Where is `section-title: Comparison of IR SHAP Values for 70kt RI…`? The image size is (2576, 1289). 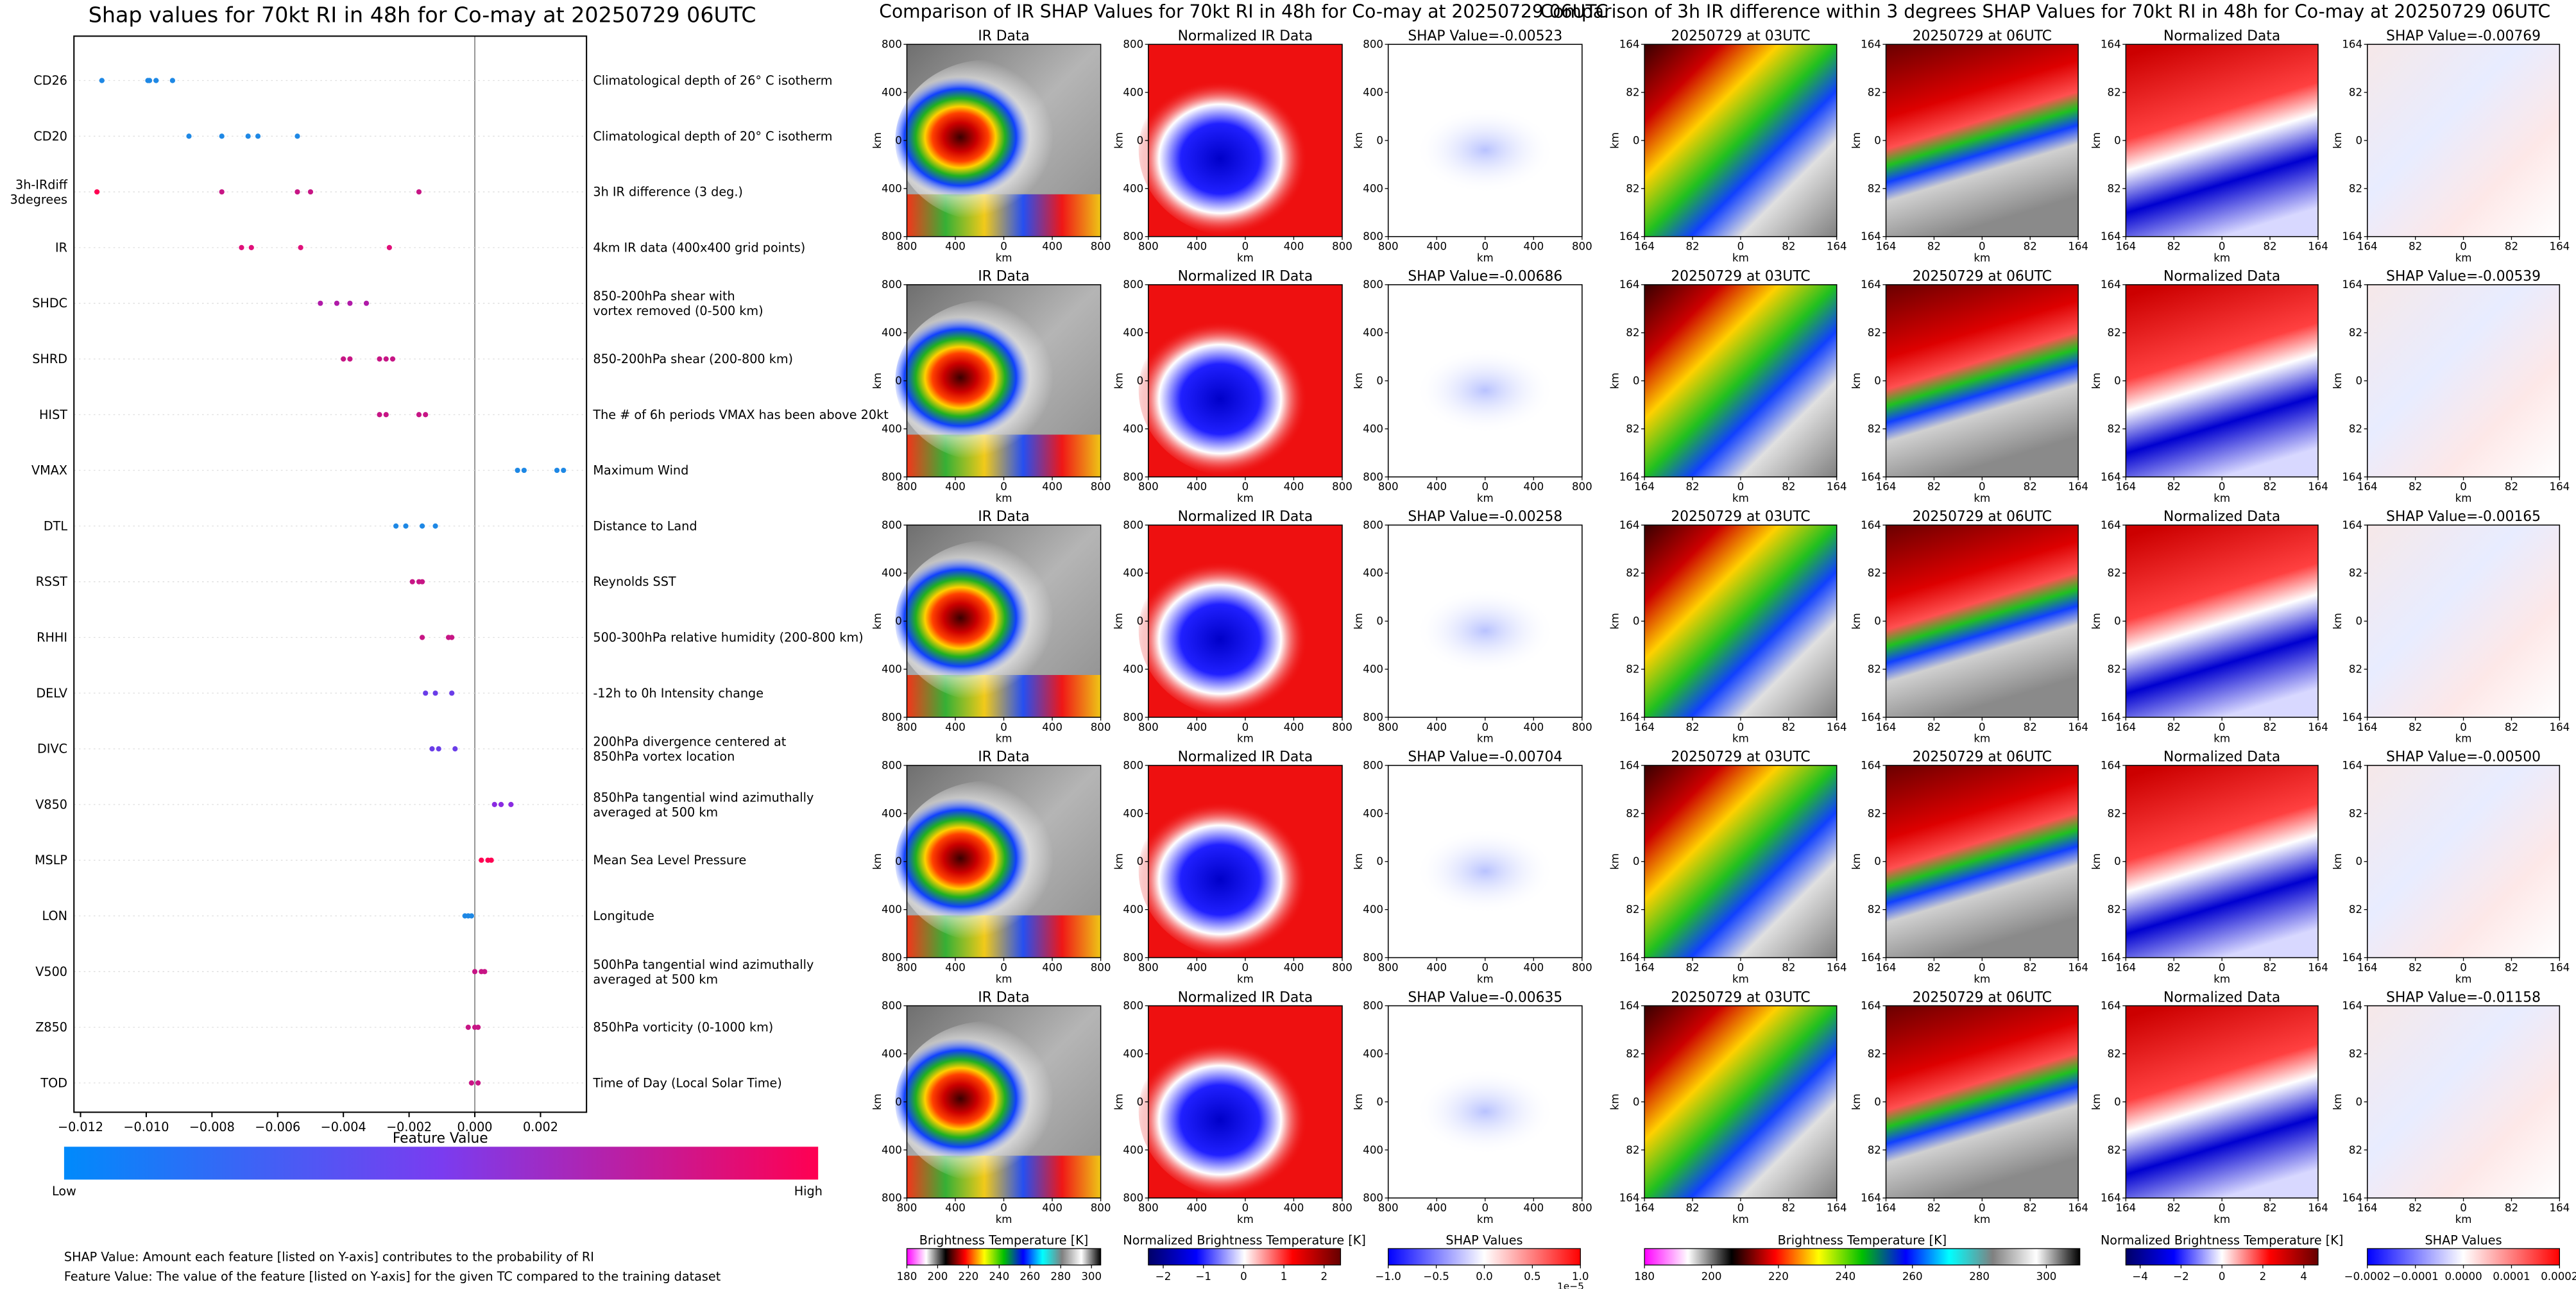 section-title: Comparison of IR SHAP Values for 70kt RI… is located at coordinates (1243, 11).